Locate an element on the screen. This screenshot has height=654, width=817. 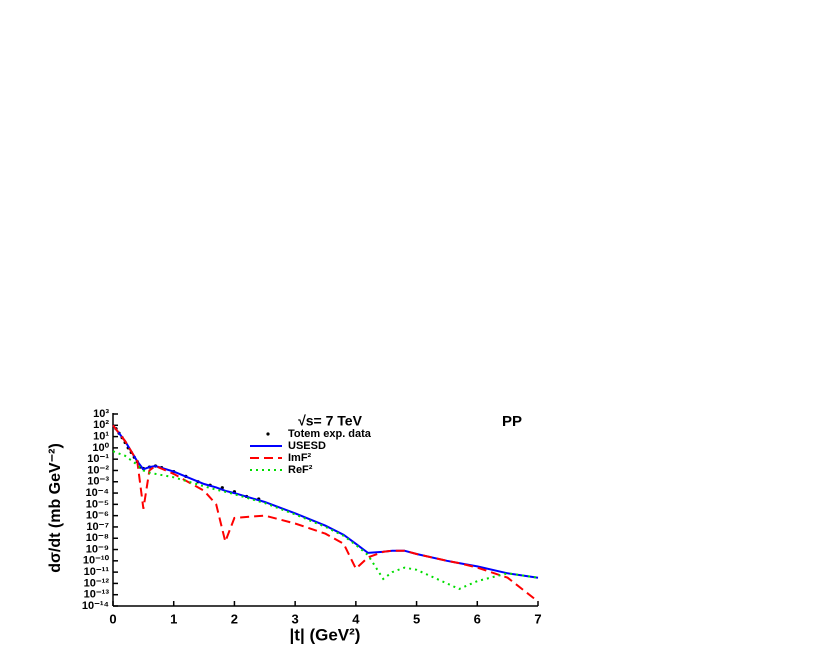
y-tick-label: 10³ is located at coordinates (101, 414).